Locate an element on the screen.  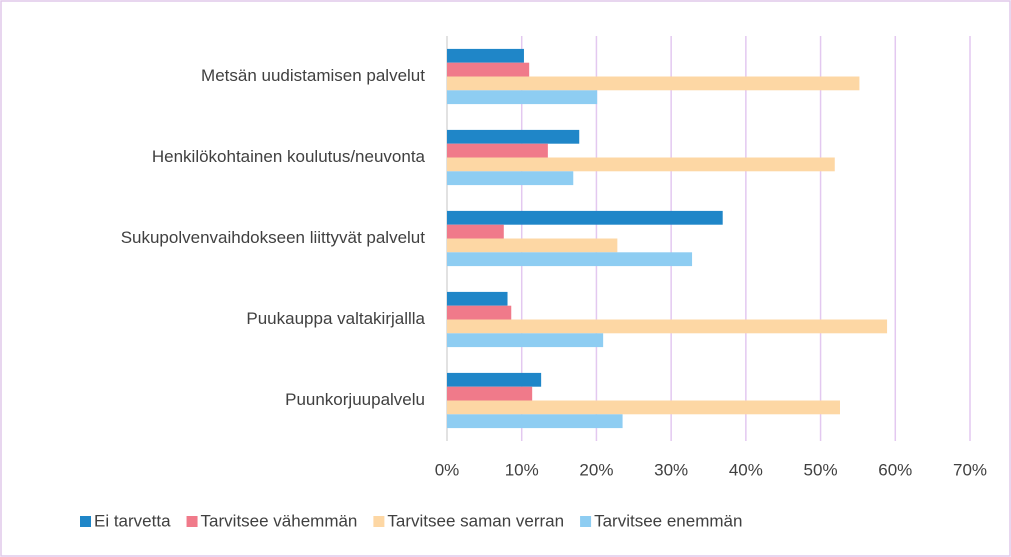
x-tick-label: 0% is located at coordinates (447, 469).